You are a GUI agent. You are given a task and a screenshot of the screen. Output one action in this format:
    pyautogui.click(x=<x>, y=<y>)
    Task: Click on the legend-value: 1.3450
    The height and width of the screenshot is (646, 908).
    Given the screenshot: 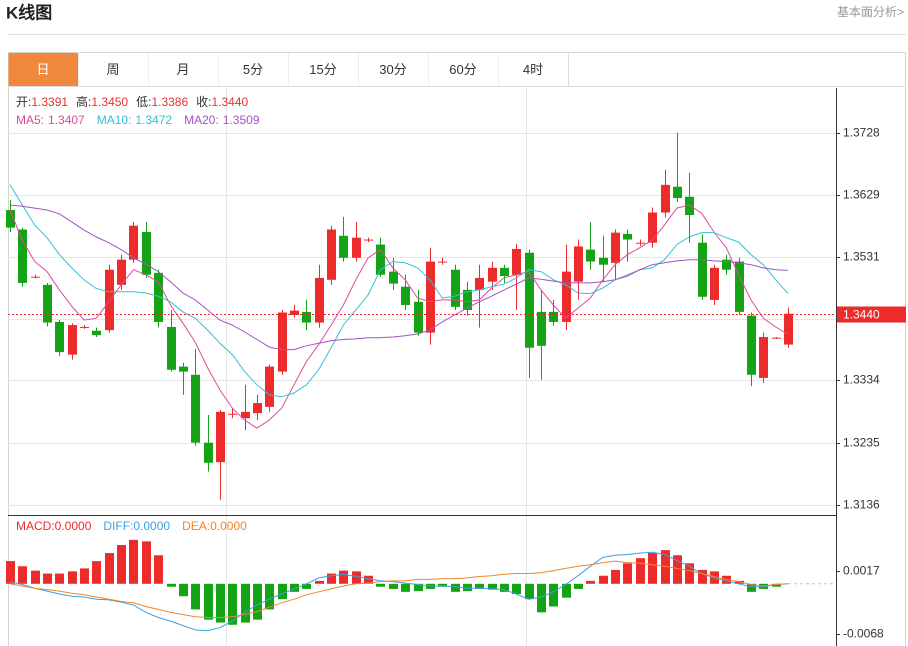 What is the action you would take?
    pyautogui.click(x=109, y=102)
    